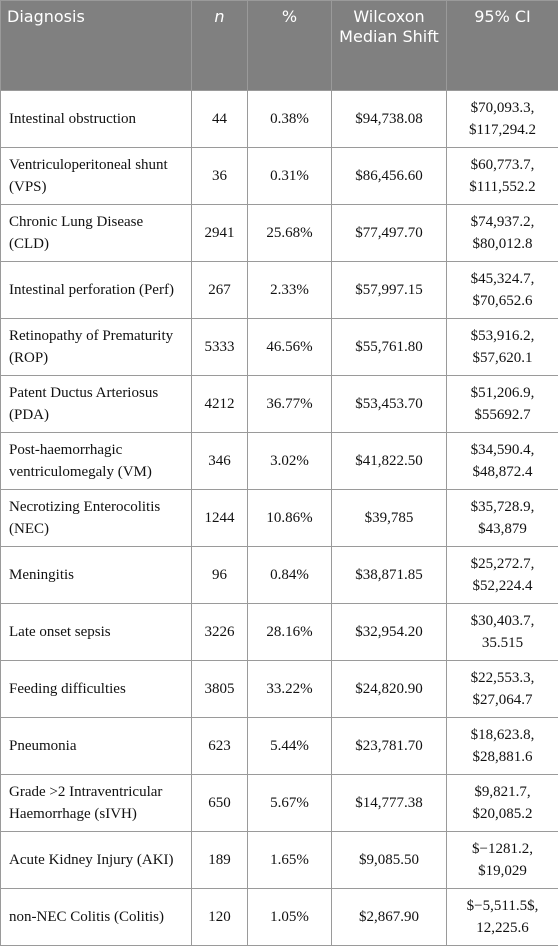  Describe the element at coordinates (290, 575) in the screenshot. I see `table-cell: 0.84%` at that location.